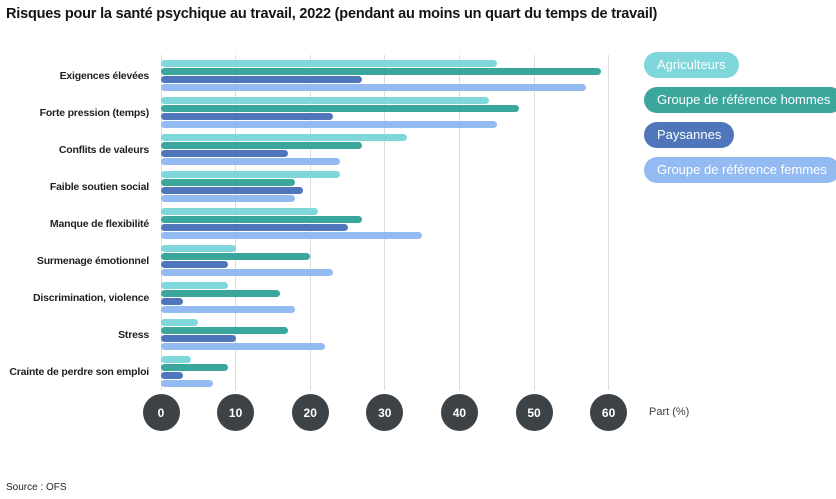 Image resolution: width=836 pixels, height=499 pixels. I want to click on category-label: Manque de flexibilité, so click(99, 223).